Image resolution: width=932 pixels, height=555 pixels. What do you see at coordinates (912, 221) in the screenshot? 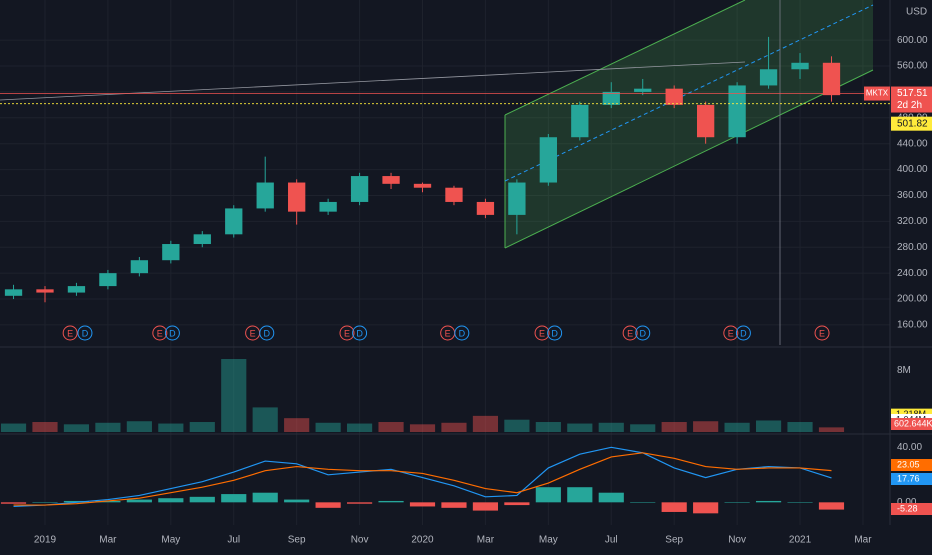
I see `y-tick-label: 320.00` at bounding box center [912, 221].